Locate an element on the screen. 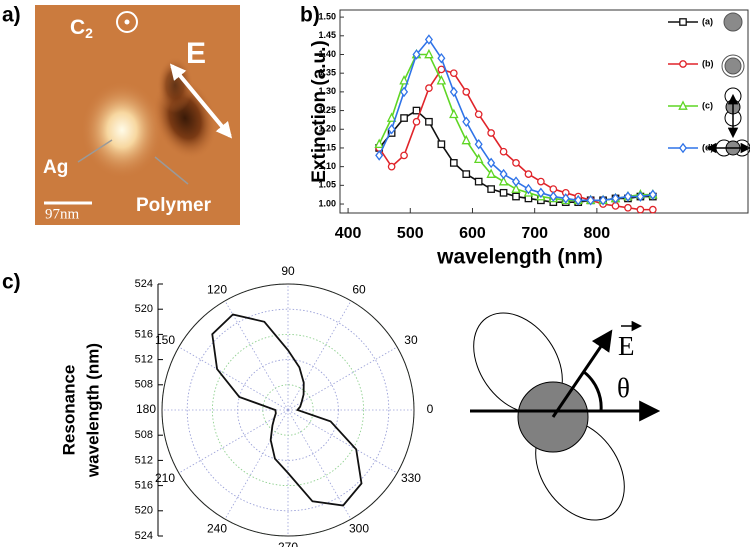  y-tick-label: 1.05 is located at coordinates (327, 185).